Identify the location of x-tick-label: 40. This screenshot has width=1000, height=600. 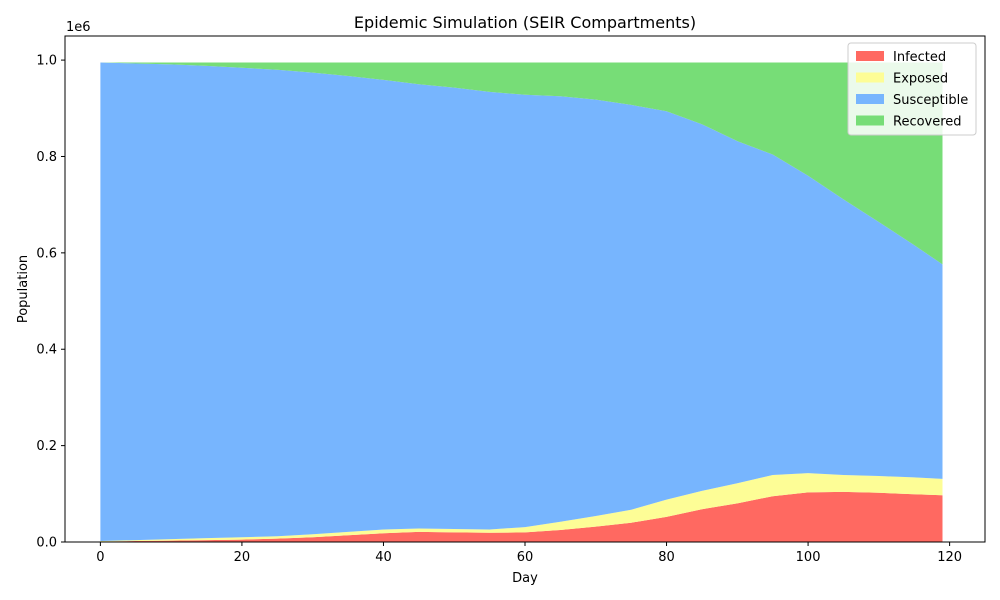
(383, 557).